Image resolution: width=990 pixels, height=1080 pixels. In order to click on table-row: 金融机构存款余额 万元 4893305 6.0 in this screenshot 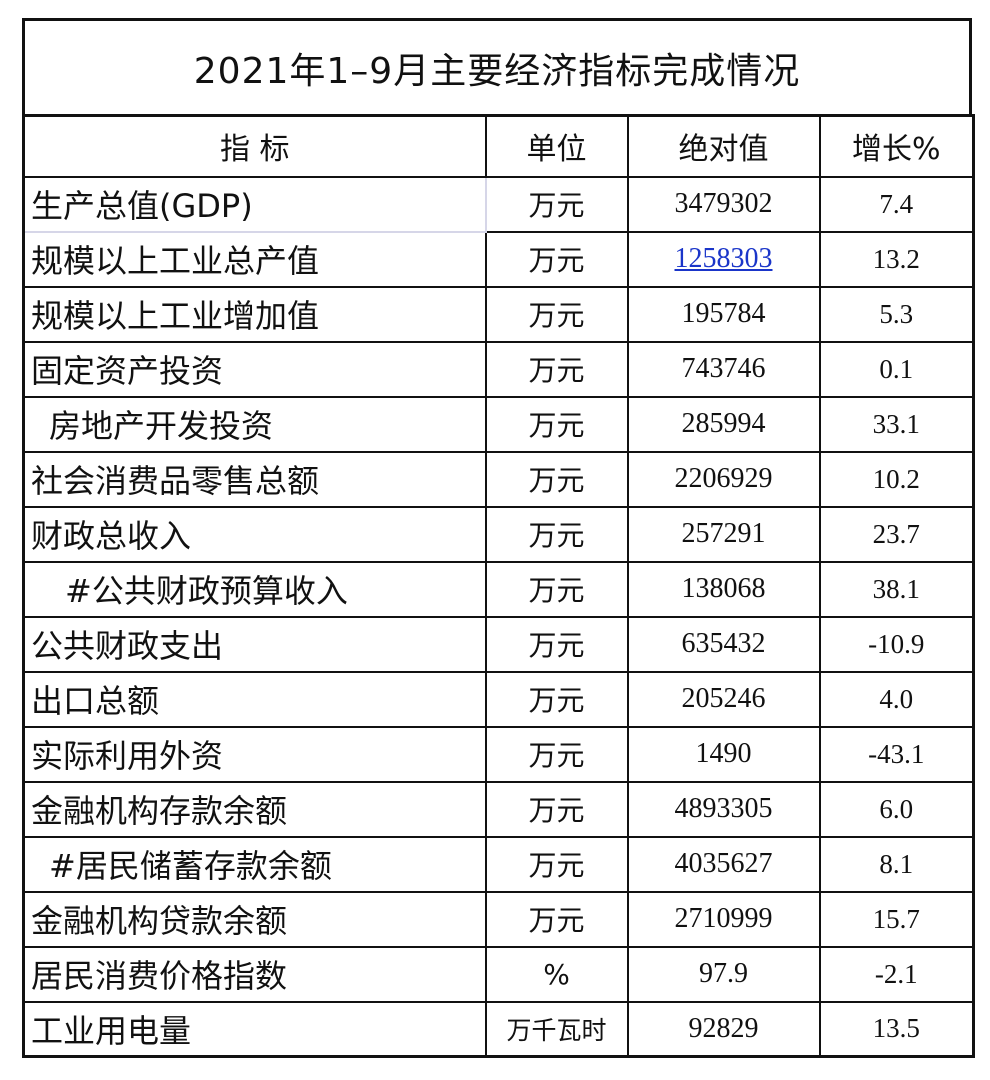, I will do `click(498, 809)`.